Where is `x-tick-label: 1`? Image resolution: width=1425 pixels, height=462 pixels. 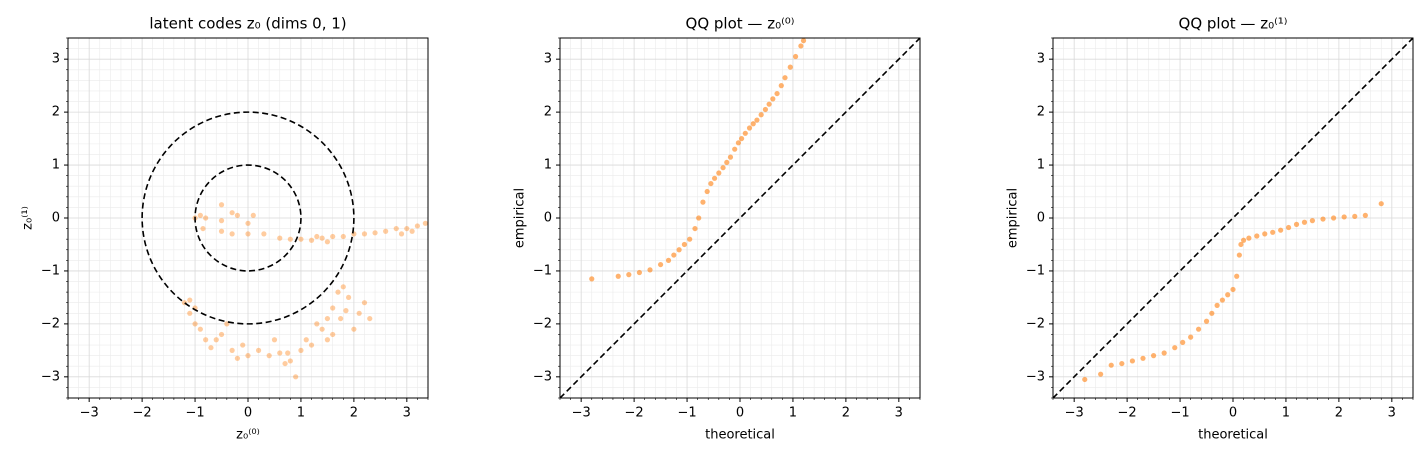
x-tick-label: 1 is located at coordinates (301, 413).